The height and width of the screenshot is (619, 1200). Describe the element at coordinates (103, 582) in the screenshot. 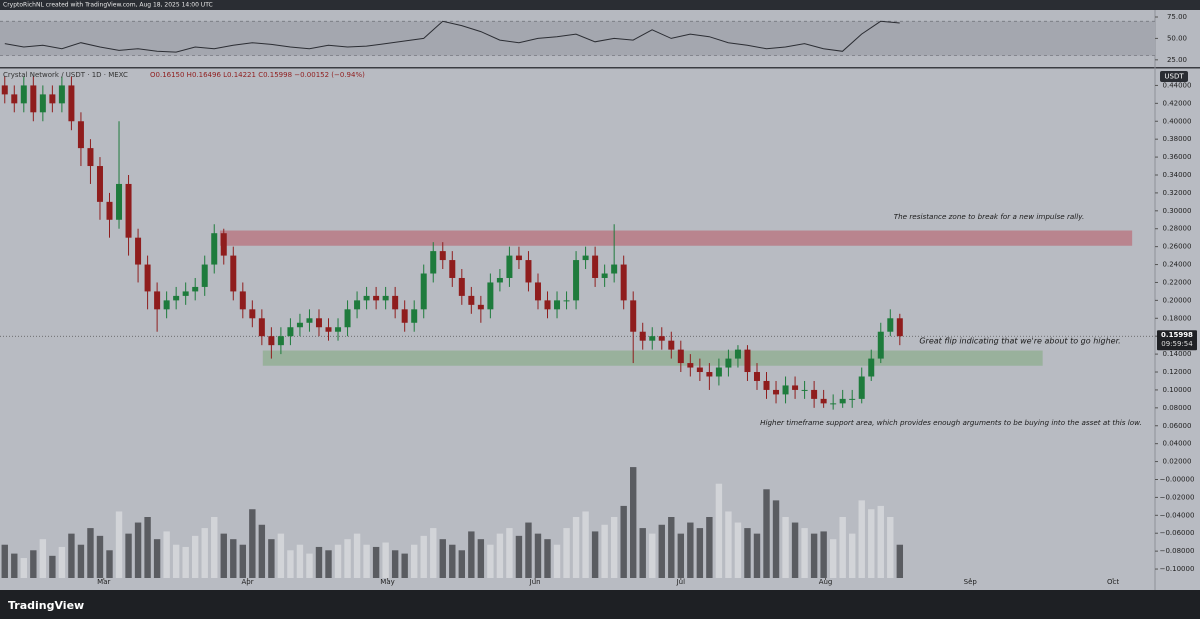

I see `x-tick-label: Mar` at that location.